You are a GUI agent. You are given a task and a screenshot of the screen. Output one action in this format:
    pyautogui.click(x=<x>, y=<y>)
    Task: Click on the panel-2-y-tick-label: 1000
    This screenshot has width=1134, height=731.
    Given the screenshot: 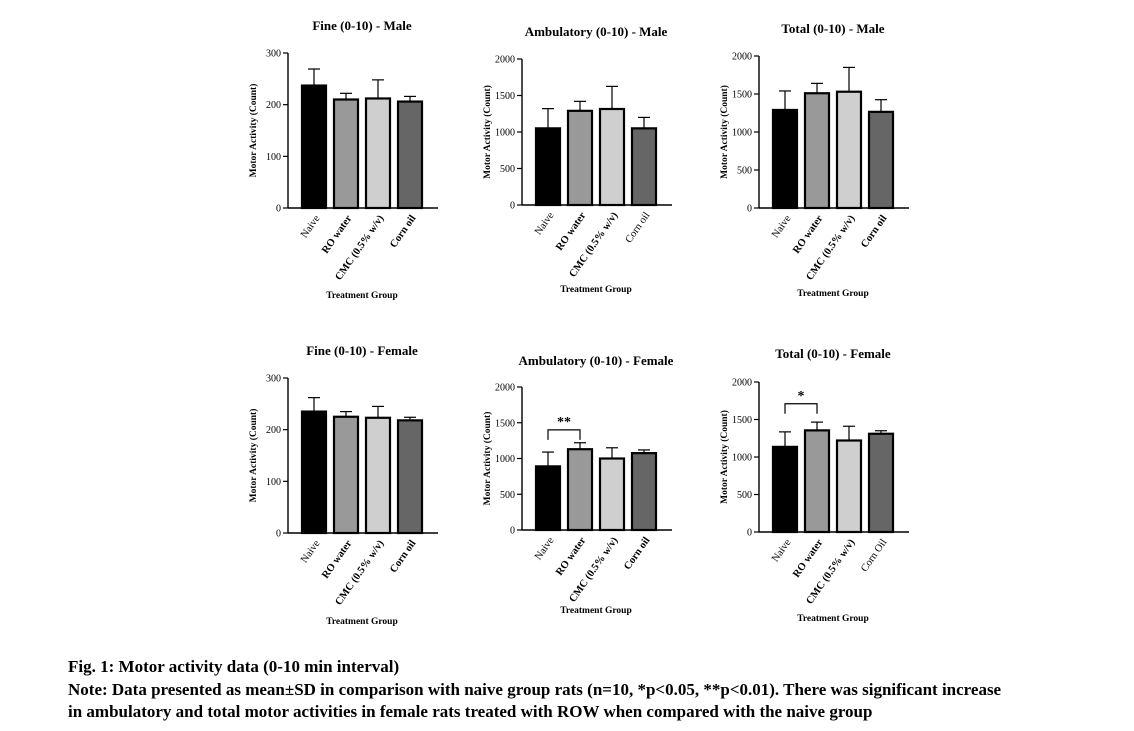 What is the action you would take?
    pyautogui.click(x=505, y=133)
    